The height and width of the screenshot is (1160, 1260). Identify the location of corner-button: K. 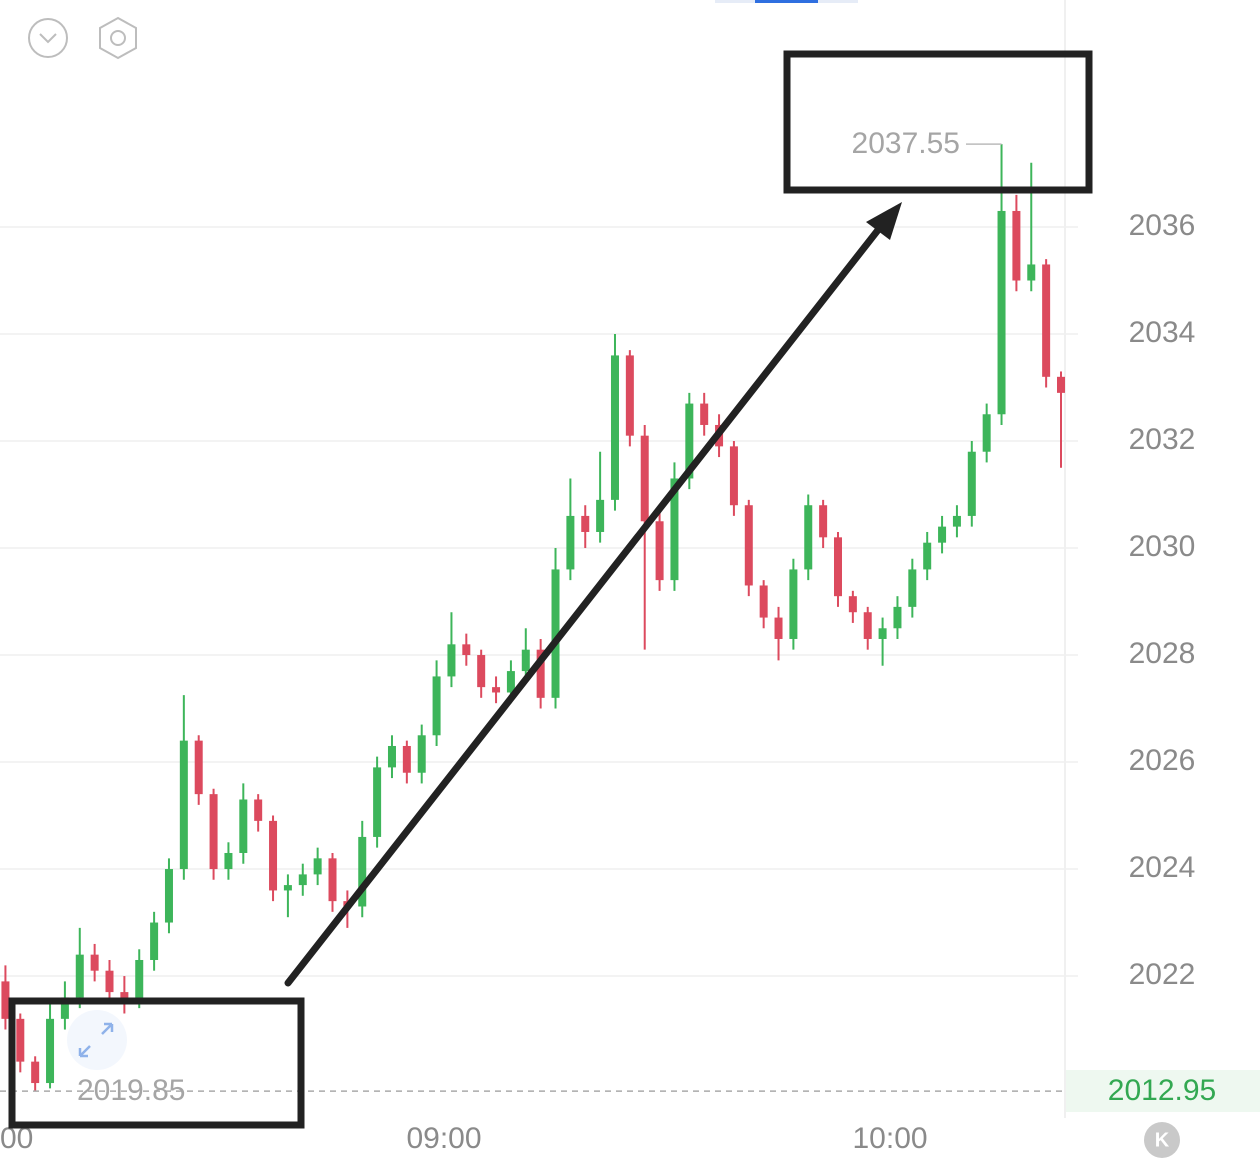
(1162, 1140).